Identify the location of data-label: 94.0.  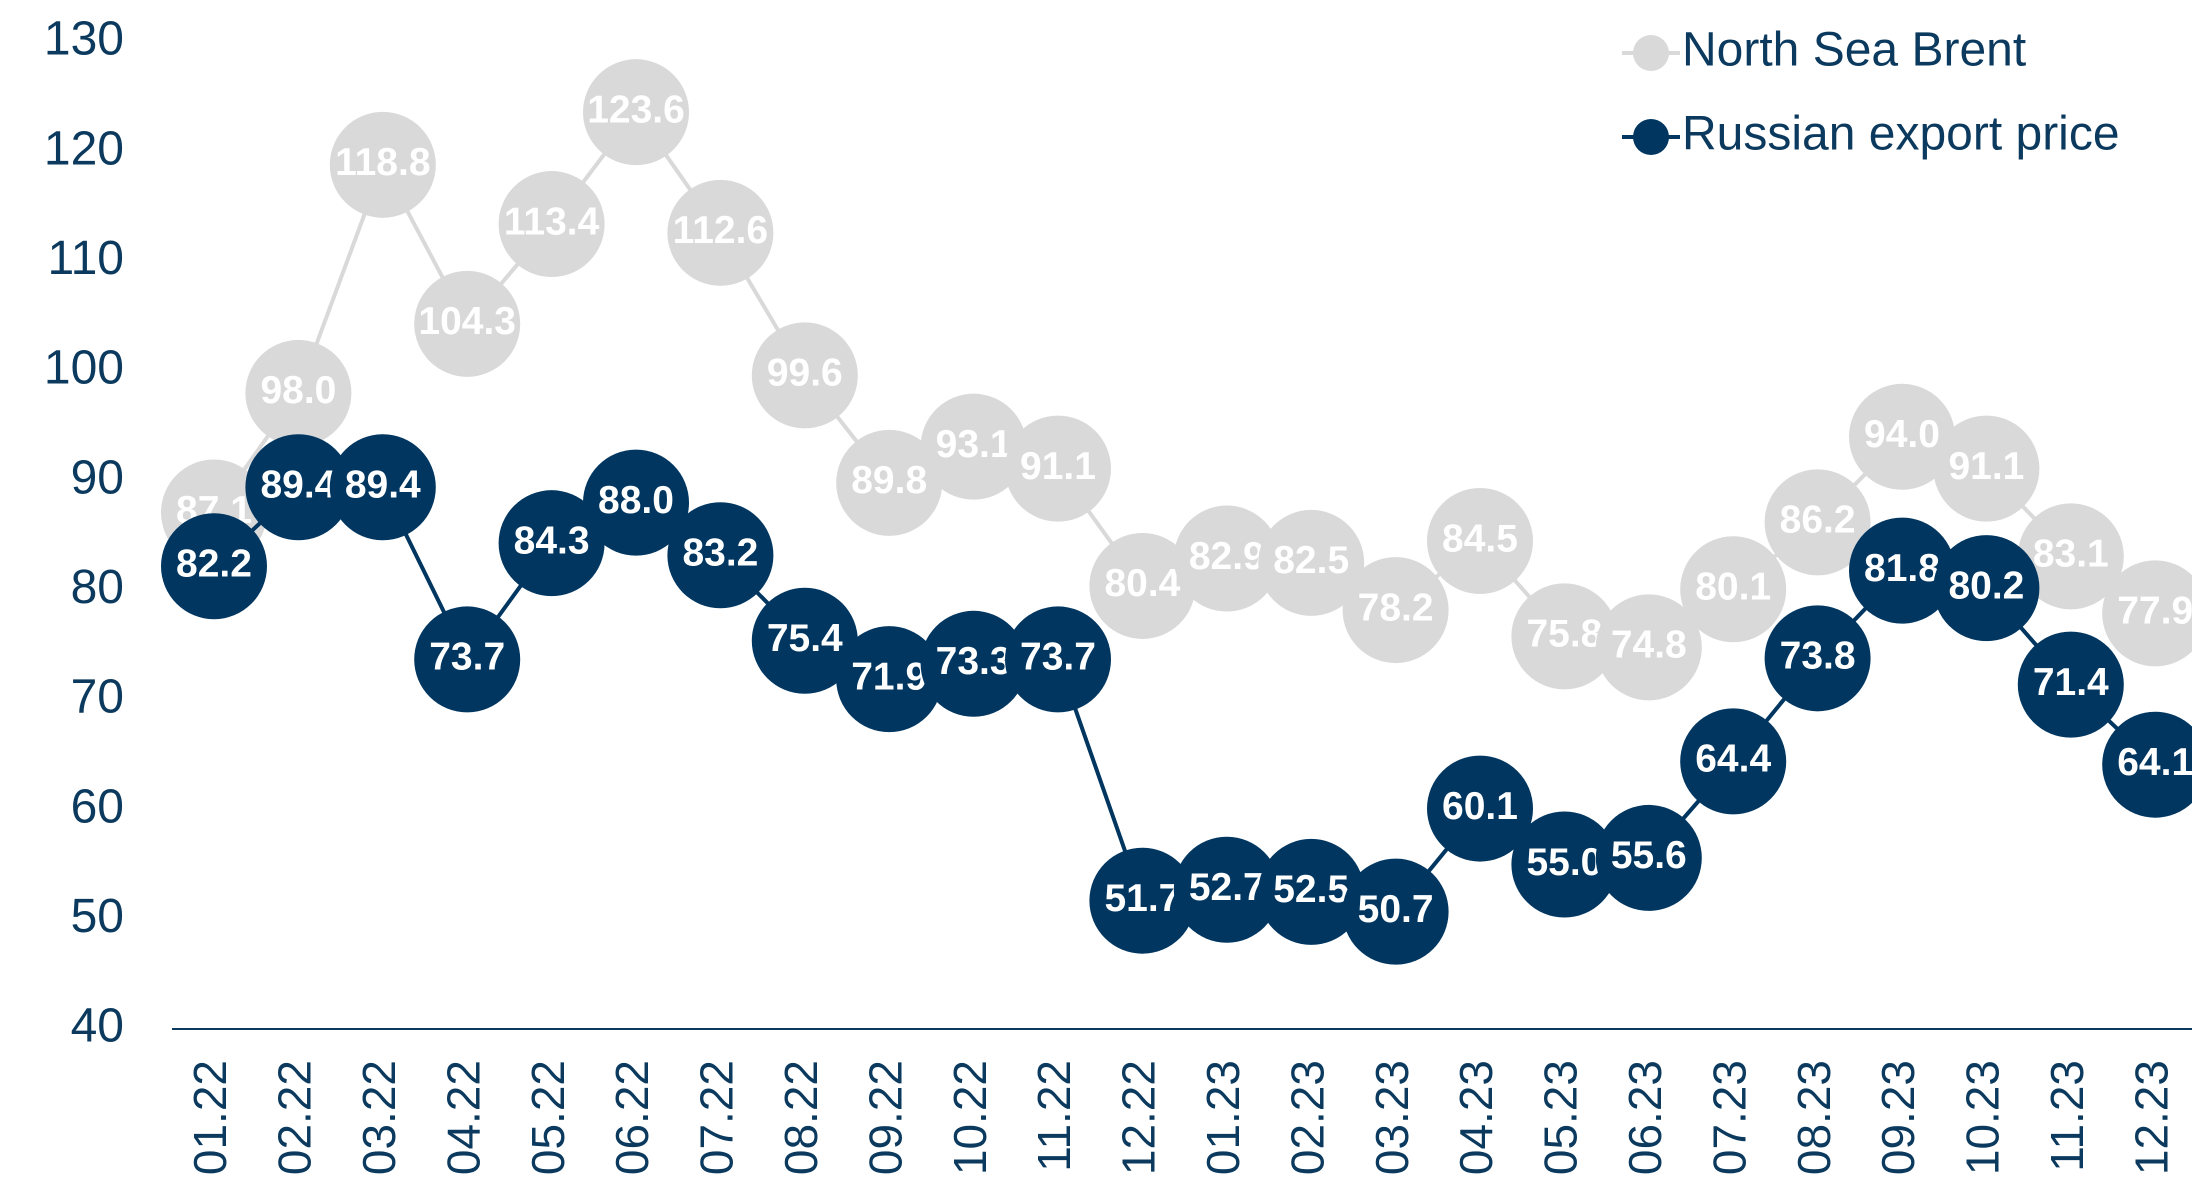
(1902, 434).